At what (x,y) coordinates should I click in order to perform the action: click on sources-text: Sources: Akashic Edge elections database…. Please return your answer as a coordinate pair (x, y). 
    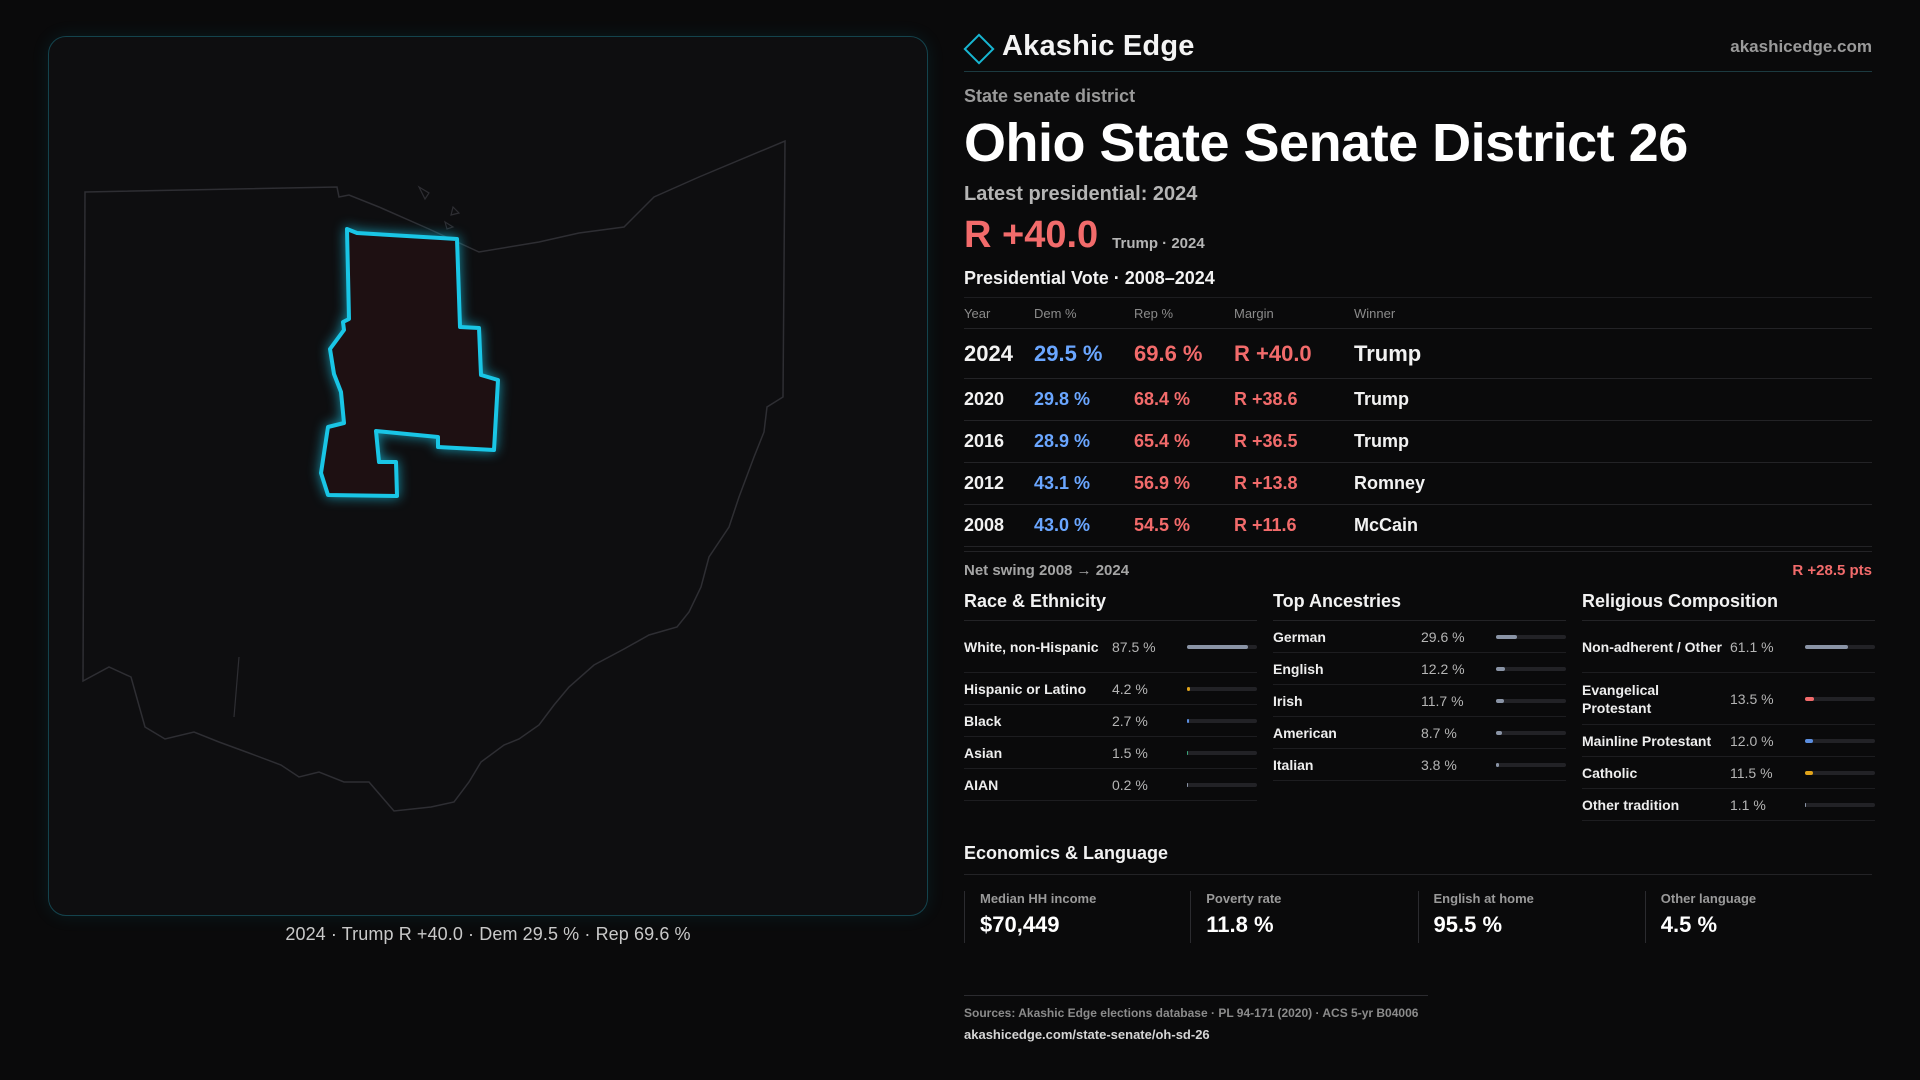
    Looking at the image, I should click on (1191, 1013).